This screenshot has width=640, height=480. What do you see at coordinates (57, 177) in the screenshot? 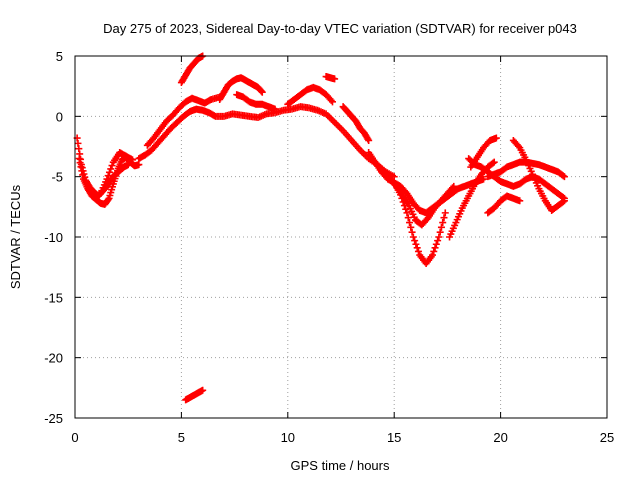
I see `y-tick-label: -5` at bounding box center [57, 177].